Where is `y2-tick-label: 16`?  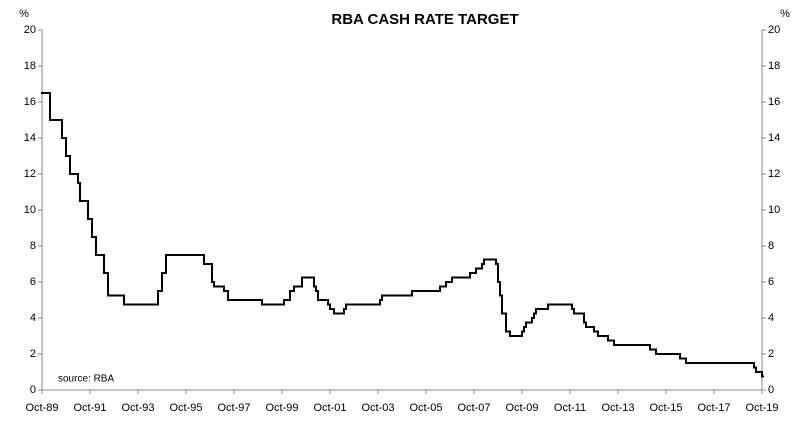 y2-tick-label: 16 is located at coordinates (774, 102).